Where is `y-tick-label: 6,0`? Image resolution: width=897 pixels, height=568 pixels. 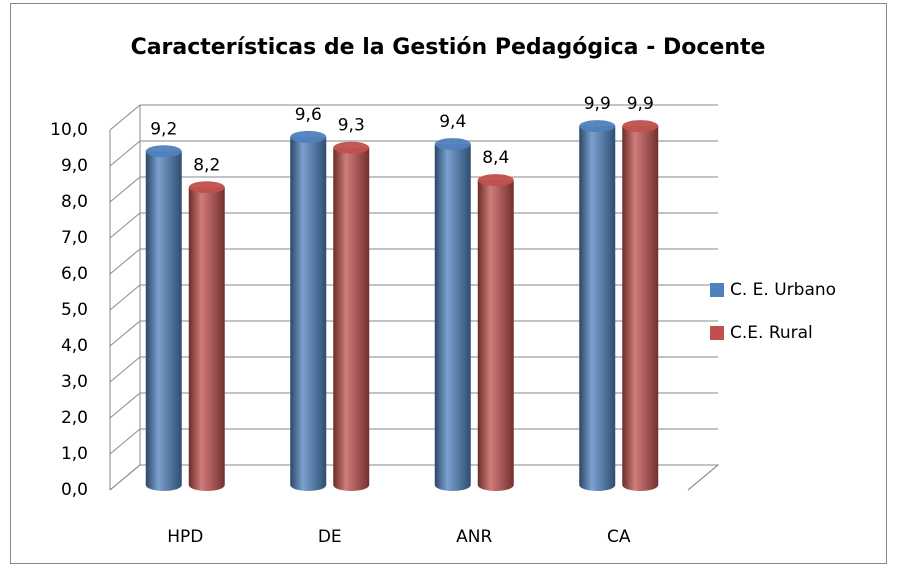
y-tick-label: 6,0 is located at coordinates (74, 274).